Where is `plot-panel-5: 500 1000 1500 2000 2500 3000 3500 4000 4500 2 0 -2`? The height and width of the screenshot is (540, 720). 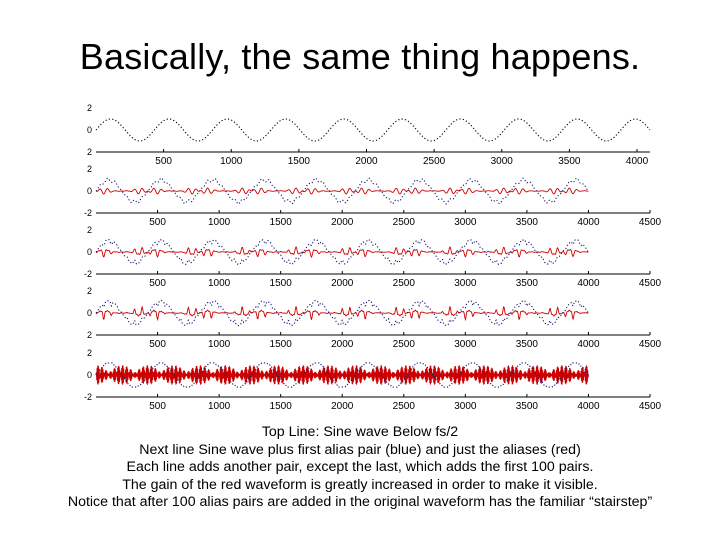 plot-panel-5: 500 1000 1500 2000 2500 3000 3500 4000 4500 2 0 -2 is located at coordinates (373, 380).